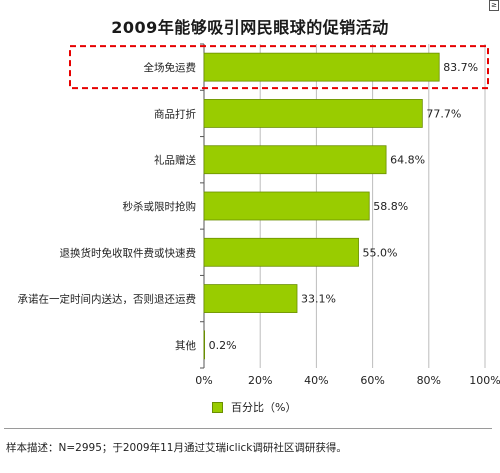 Image resolution: width=500 pixels, height=473 pixels. What do you see at coordinates (460, 67) in the screenshot?
I see `value-label: 83.7%` at bounding box center [460, 67].